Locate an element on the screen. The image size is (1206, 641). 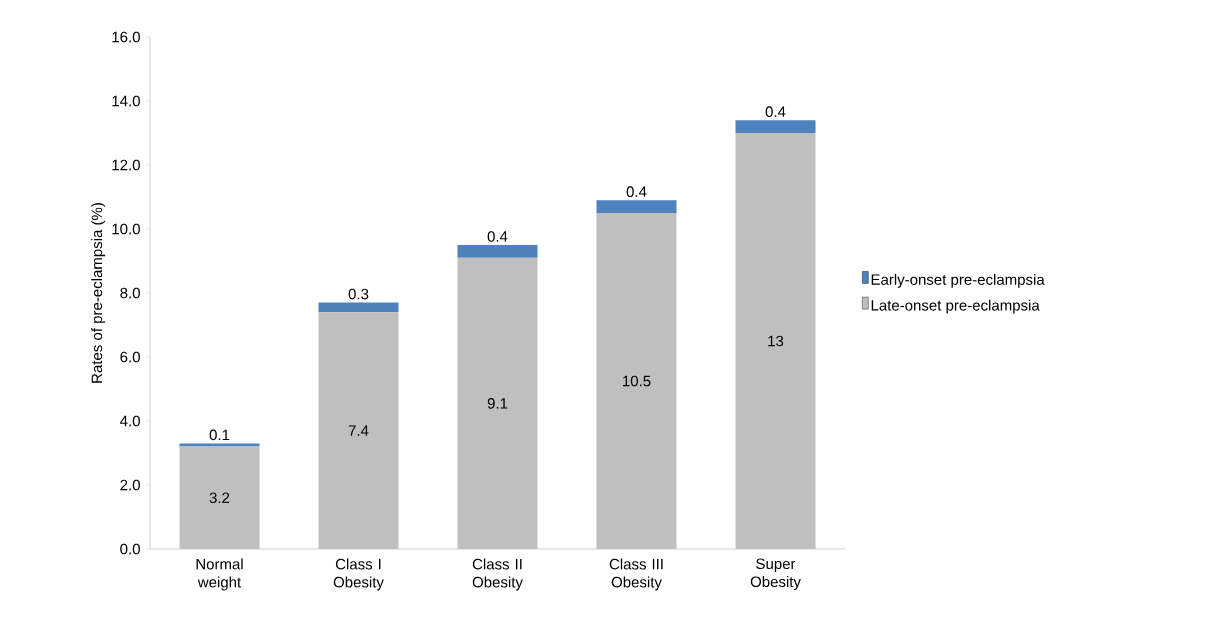
data-label: 10.5 is located at coordinates (637, 381).